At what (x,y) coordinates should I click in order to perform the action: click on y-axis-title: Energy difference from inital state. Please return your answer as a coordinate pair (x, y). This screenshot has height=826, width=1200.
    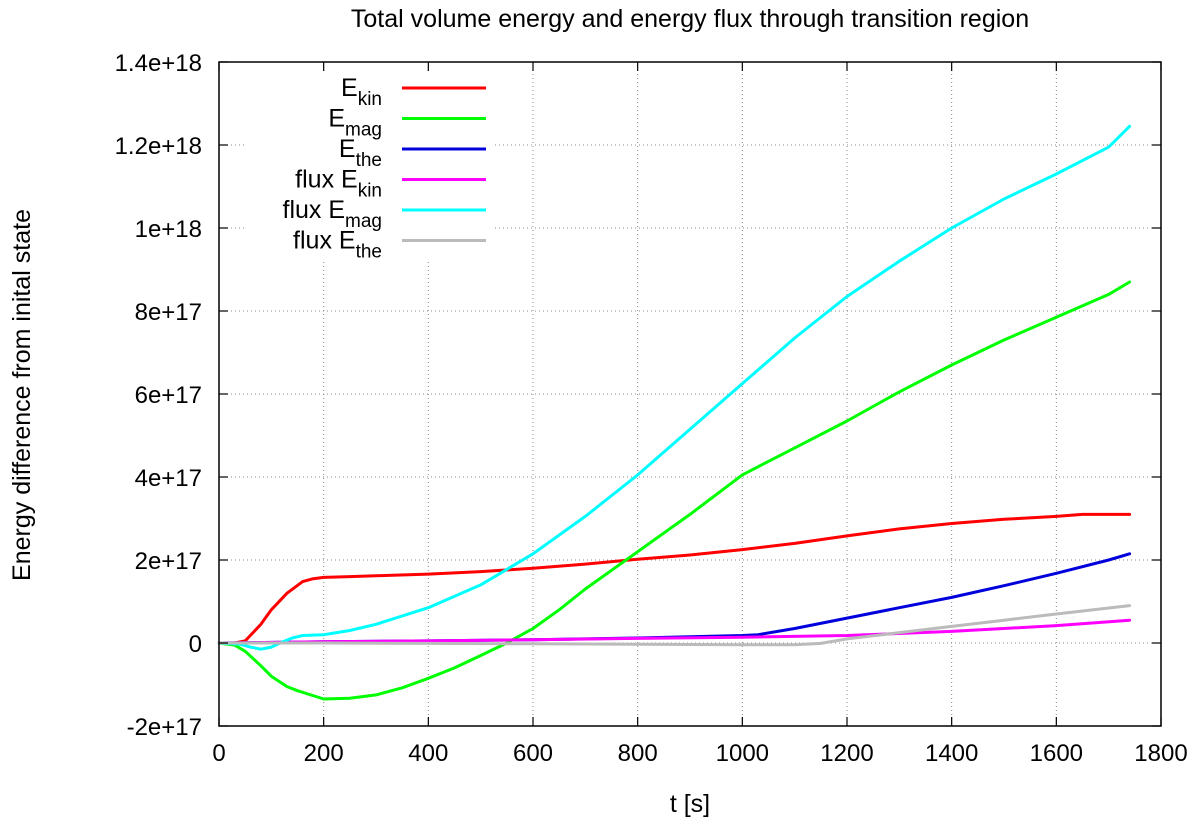
    Looking at the image, I should click on (22, 395).